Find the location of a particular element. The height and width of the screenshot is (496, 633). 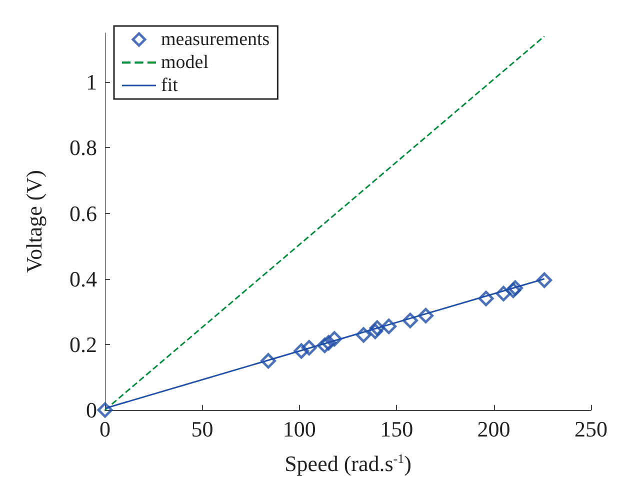

y-tick-label: 1 is located at coordinates (91, 82).